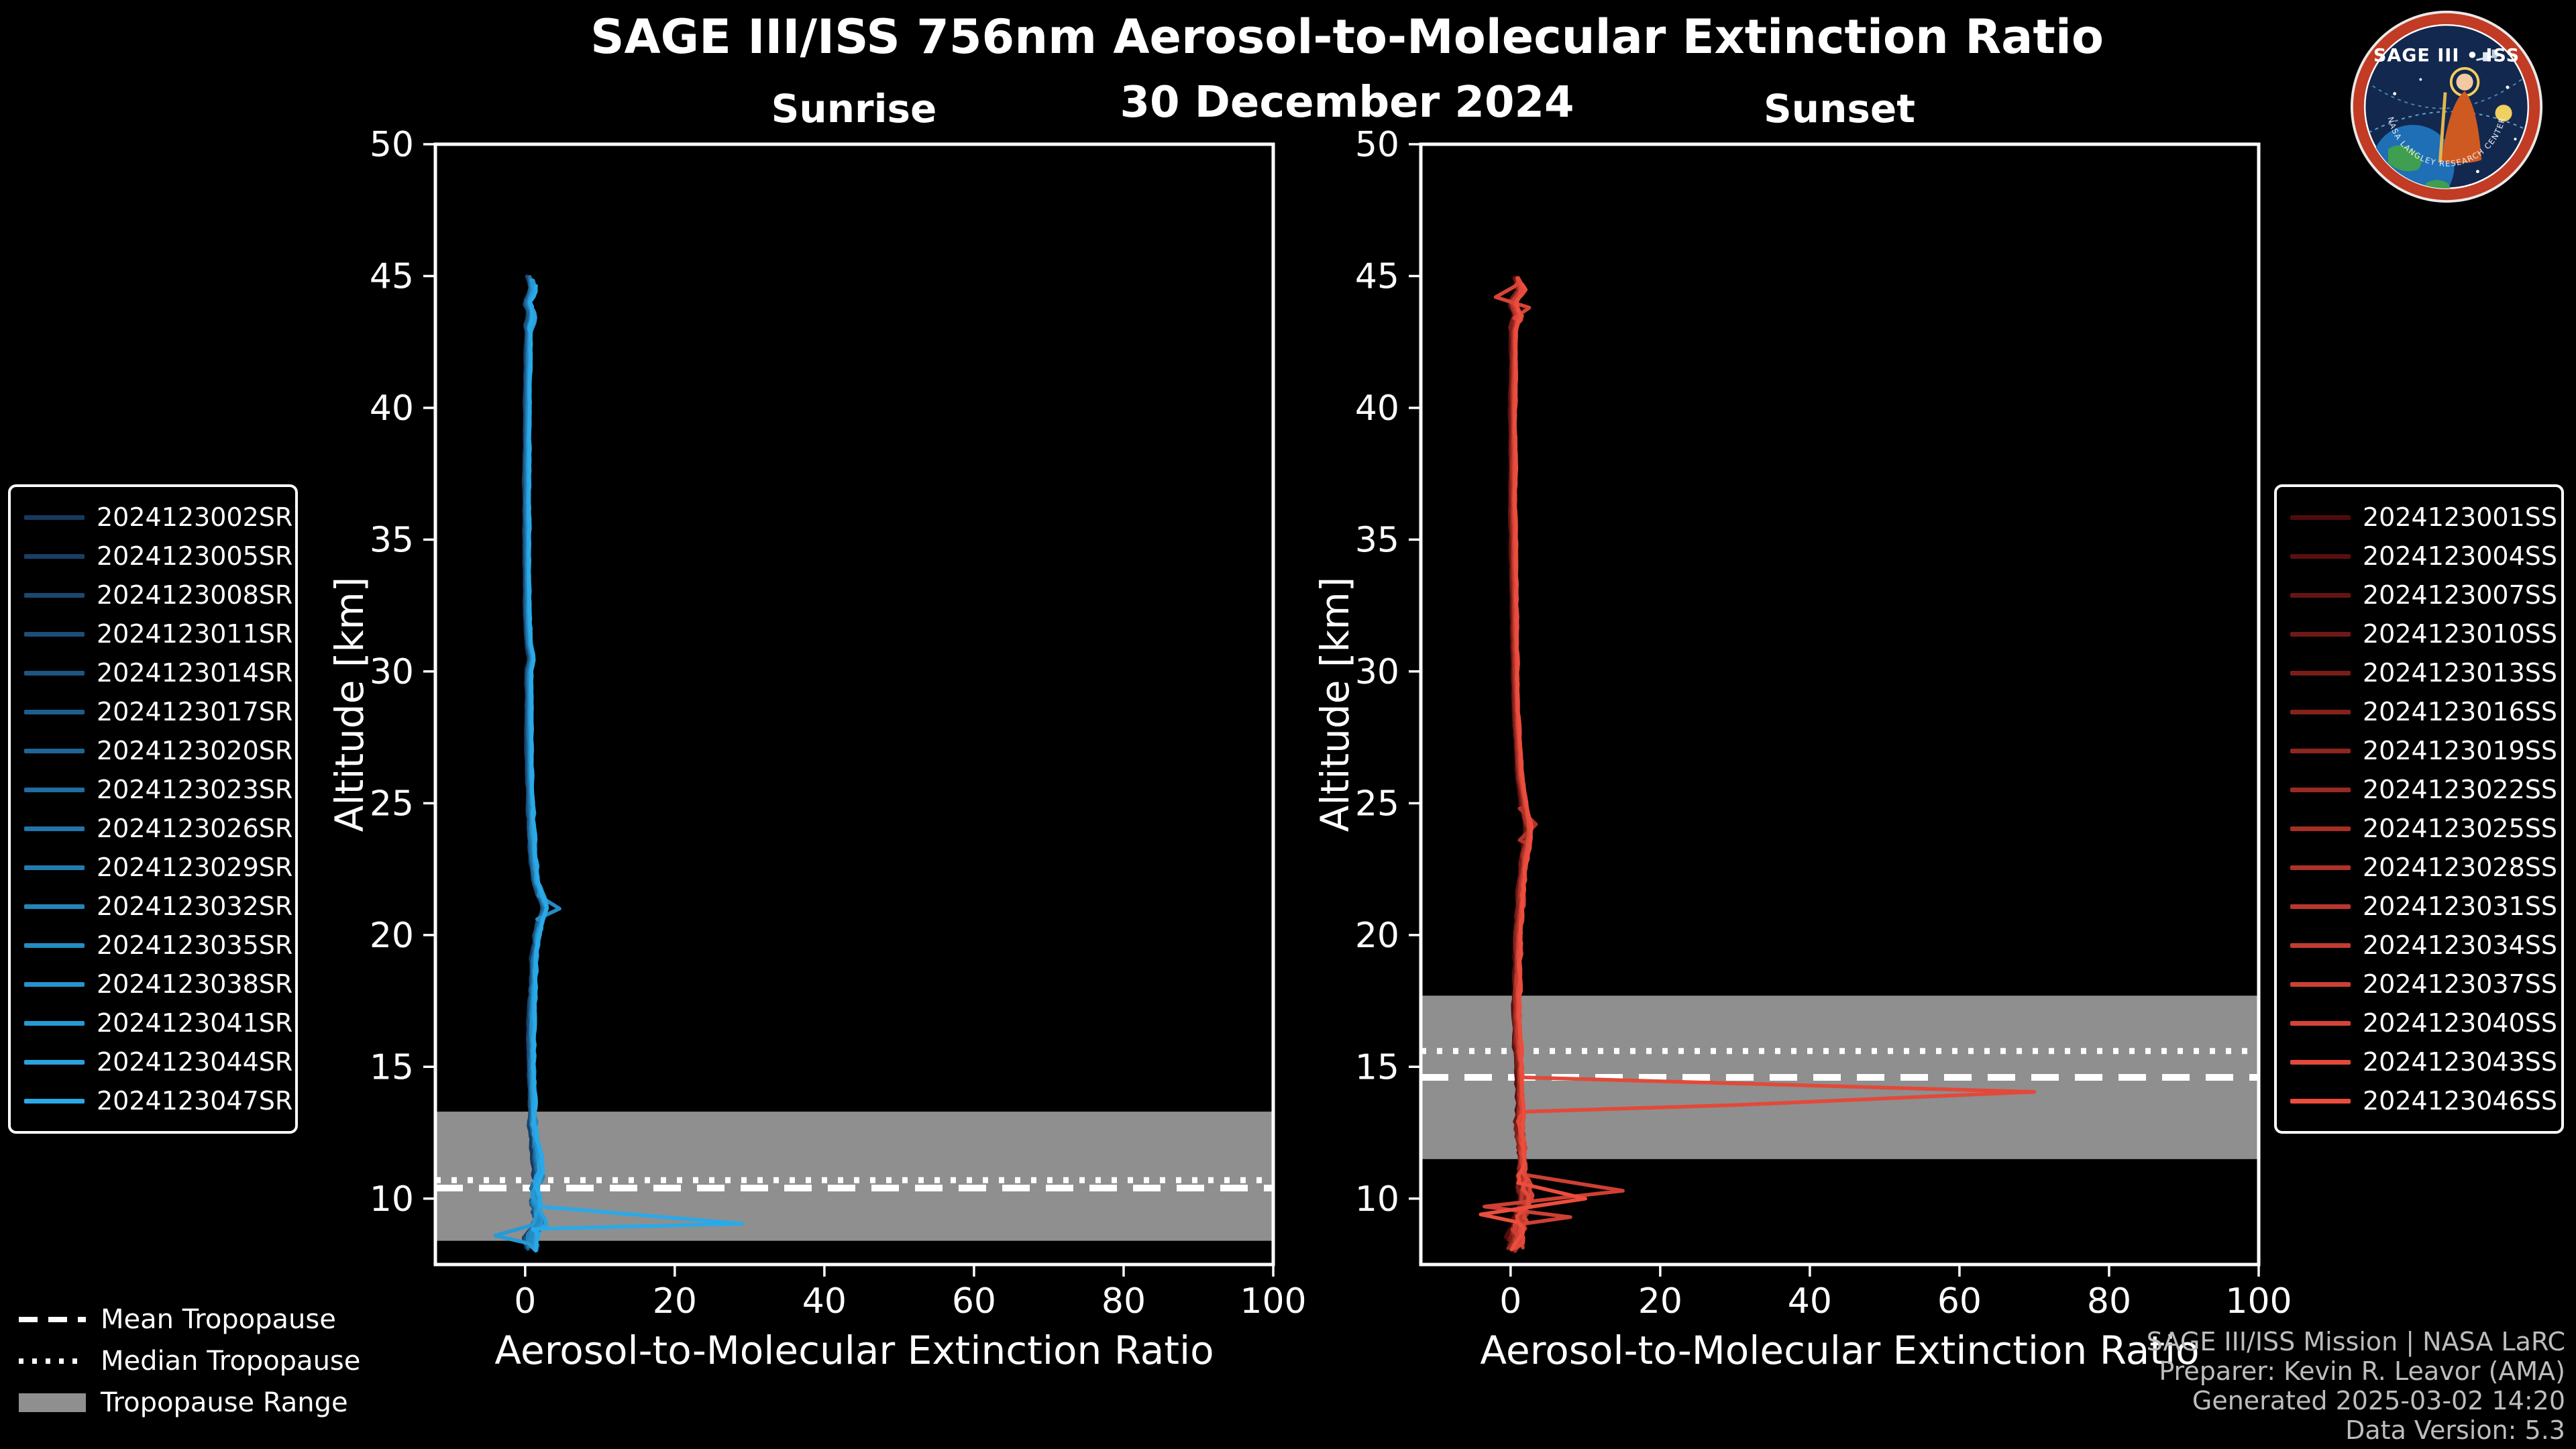 The width and height of the screenshot is (2576, 1449). Describe the element at coordinates (158, 673) in the screenshot. I see `legend-item: 2024123014SR` at that location.